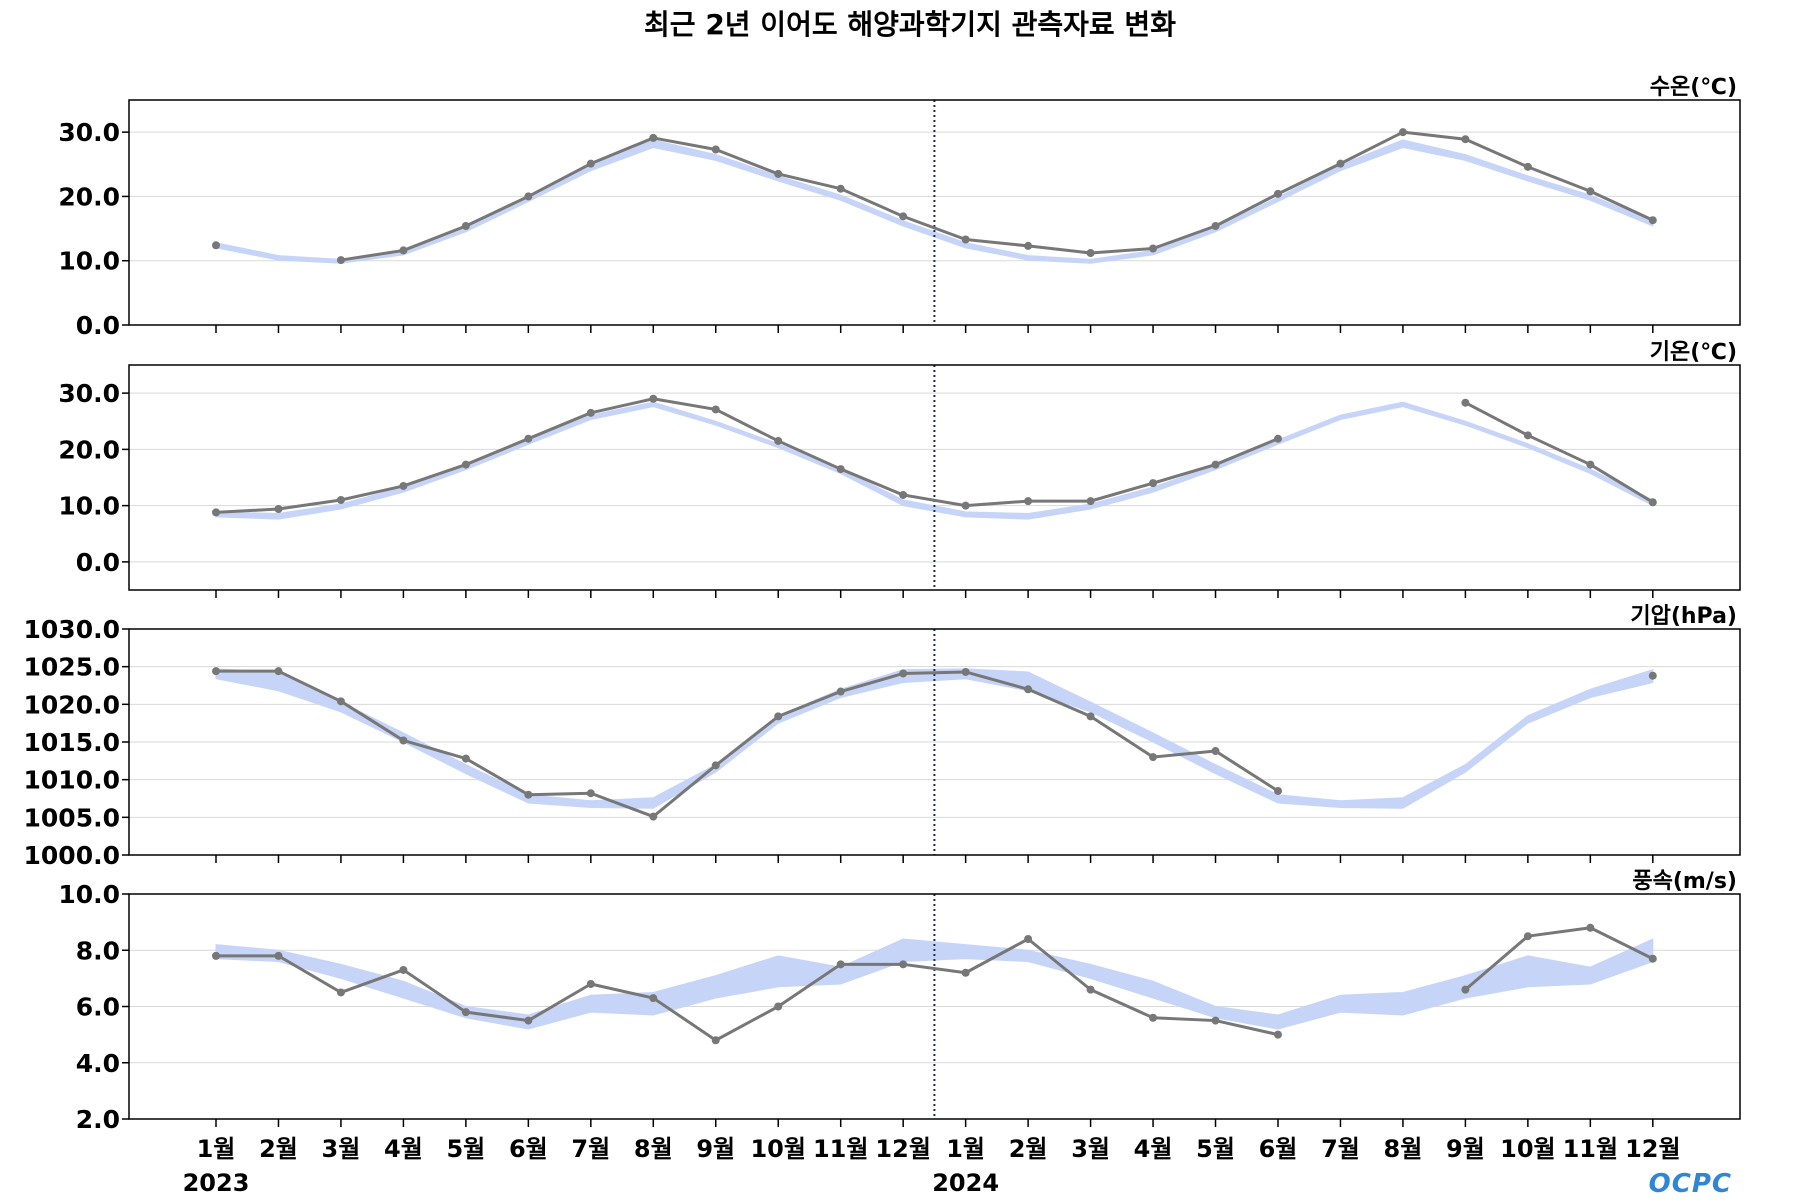 This screenshot has width=1800, height=1204. I want to click on x-tick-label: 10월, so click(777, 1149).